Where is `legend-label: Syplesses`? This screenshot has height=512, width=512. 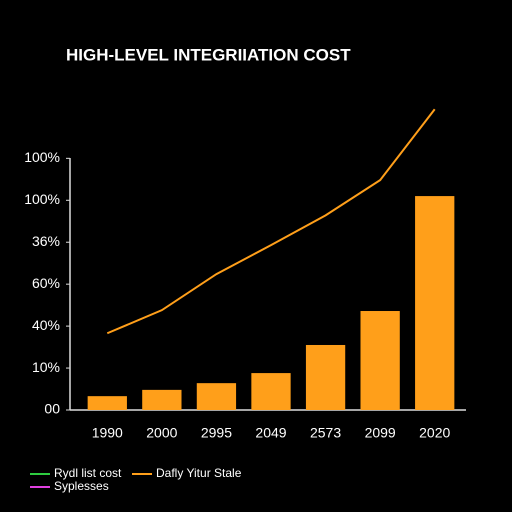
legend-label: Syplesses is located at coordinates (81, 486).